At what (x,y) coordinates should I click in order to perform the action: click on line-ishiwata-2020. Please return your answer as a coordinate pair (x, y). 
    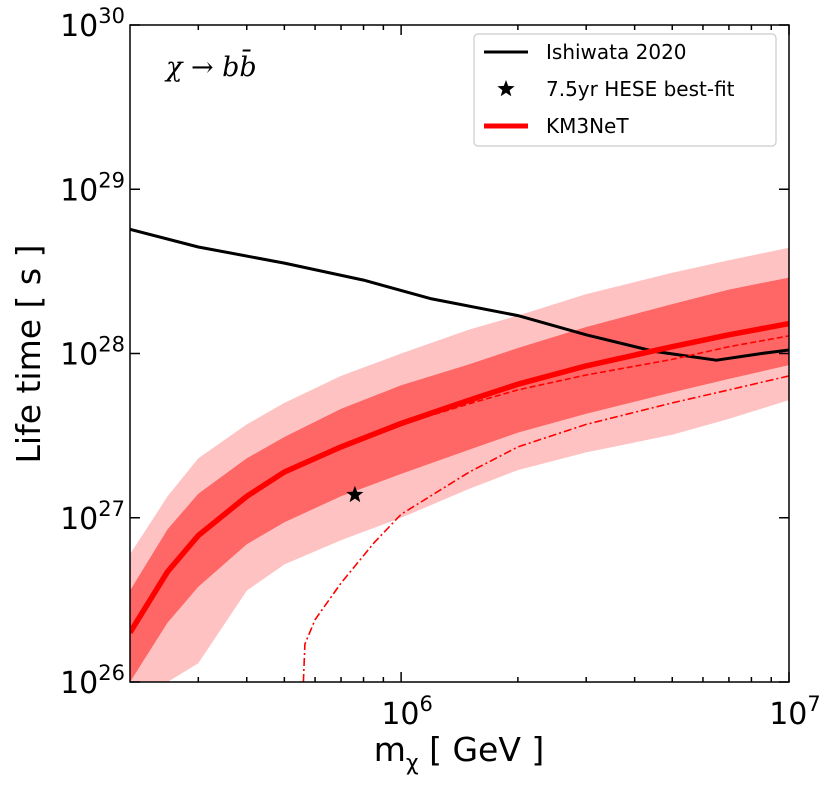
    Looking at the image, I should click on (459, 294).